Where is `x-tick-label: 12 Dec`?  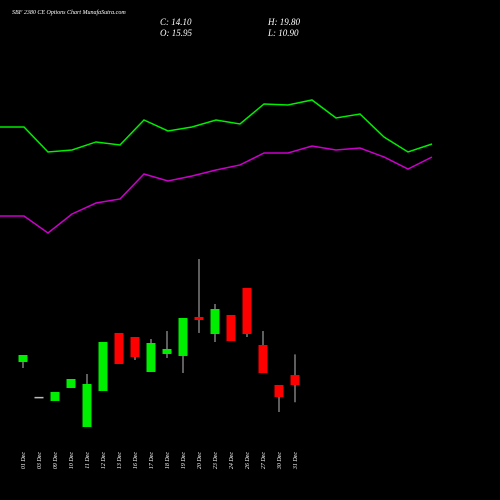 x-tick-label: 12 Dec is located at coordinates (104, 460).